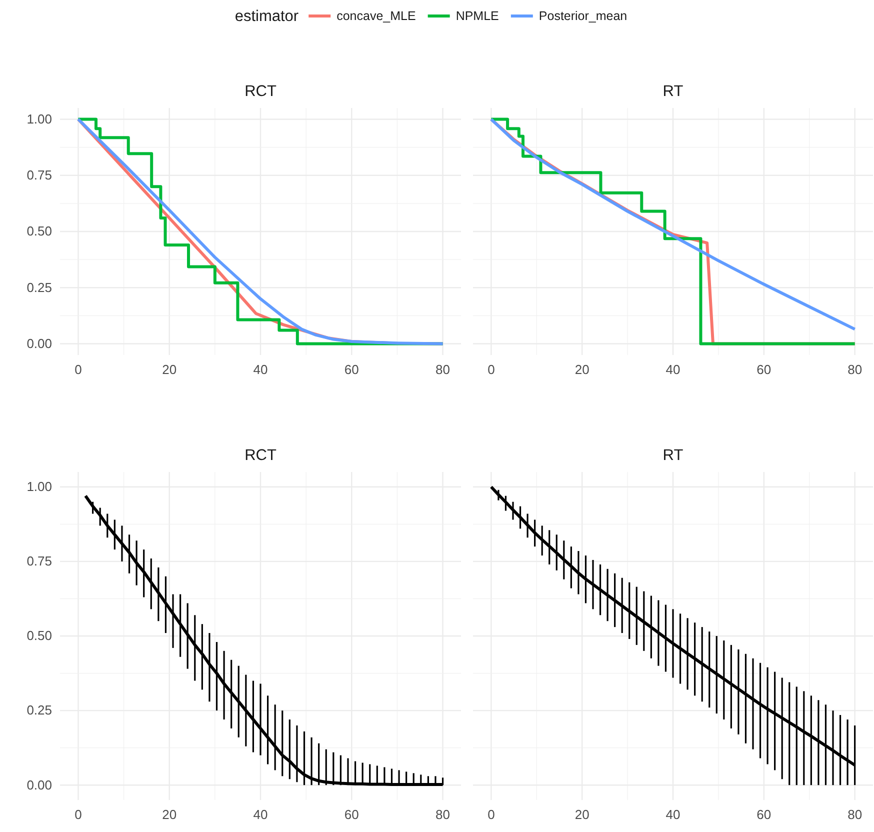  Describe the element at coordinates (376, 16) in the screenshot. I see `legend-label: concave_MLE` at that location.